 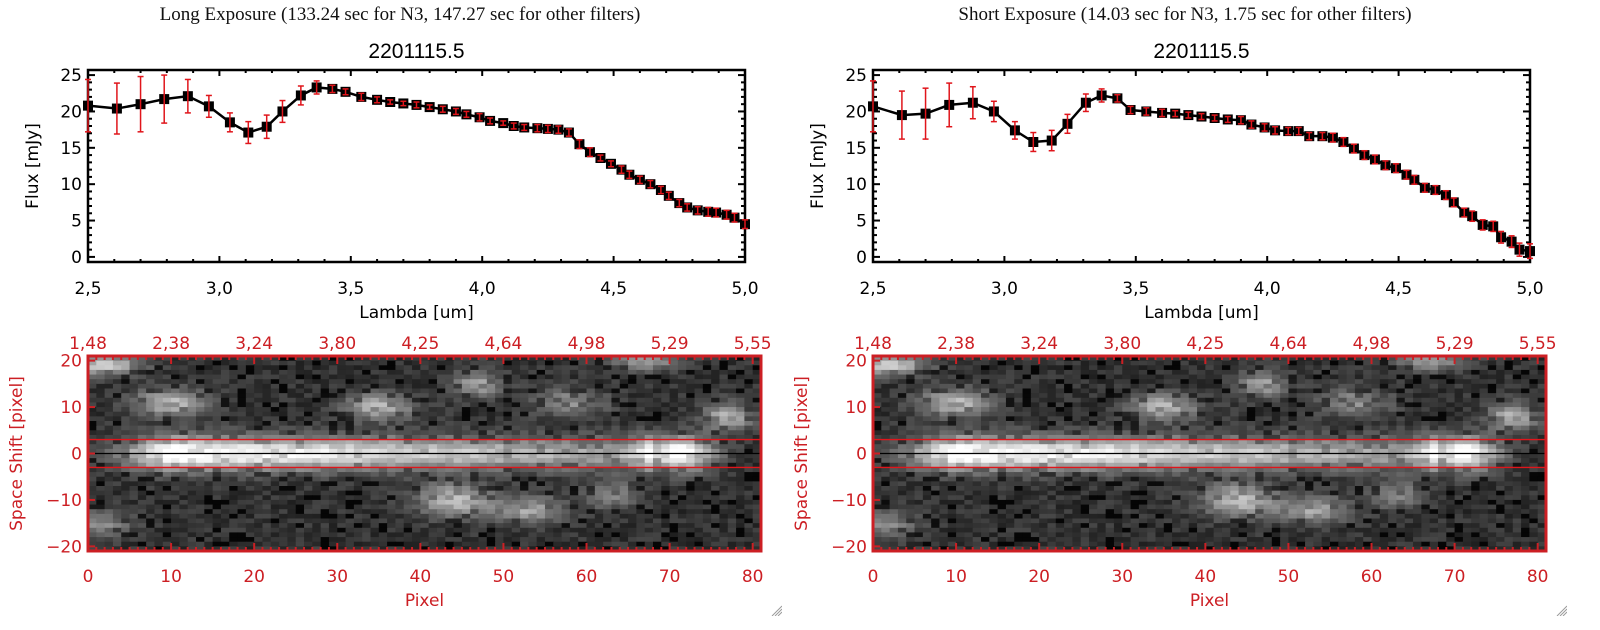 I want to click on image-x-tick-label: 30, so click(x=337, y=577).